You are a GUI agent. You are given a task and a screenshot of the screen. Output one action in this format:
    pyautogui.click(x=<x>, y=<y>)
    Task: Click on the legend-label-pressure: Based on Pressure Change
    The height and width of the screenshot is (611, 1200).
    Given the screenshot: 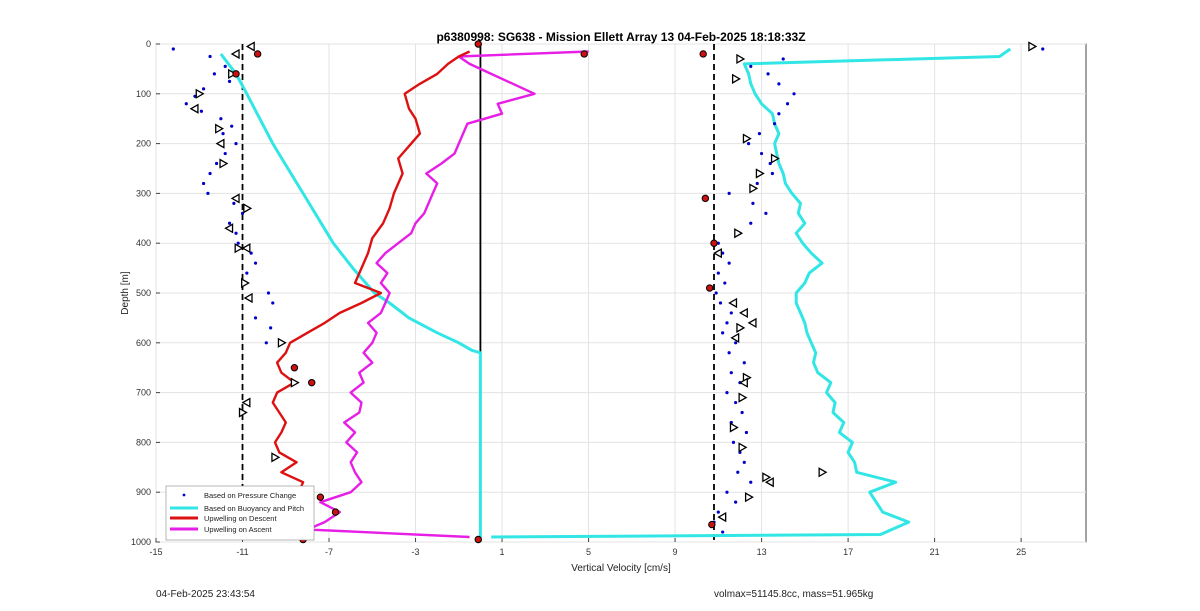 What is the action you would take?
    pyautogui.click(x=250, y=495)
    